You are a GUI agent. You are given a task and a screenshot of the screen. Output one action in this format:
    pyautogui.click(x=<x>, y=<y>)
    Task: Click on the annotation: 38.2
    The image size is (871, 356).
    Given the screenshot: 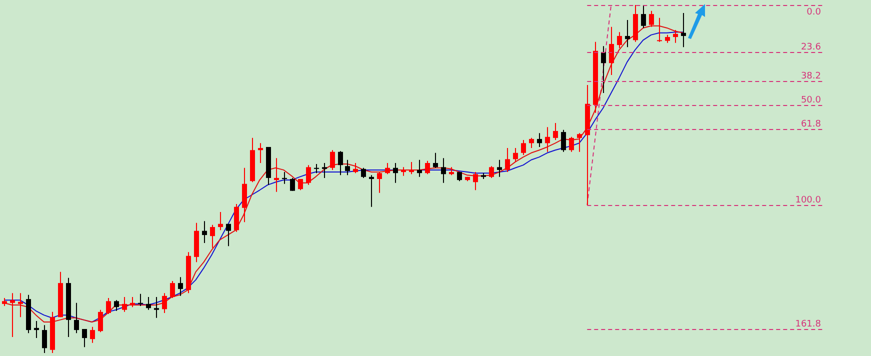 What is the action you would take?
    pyautogui.click(x=810, y=76)
    